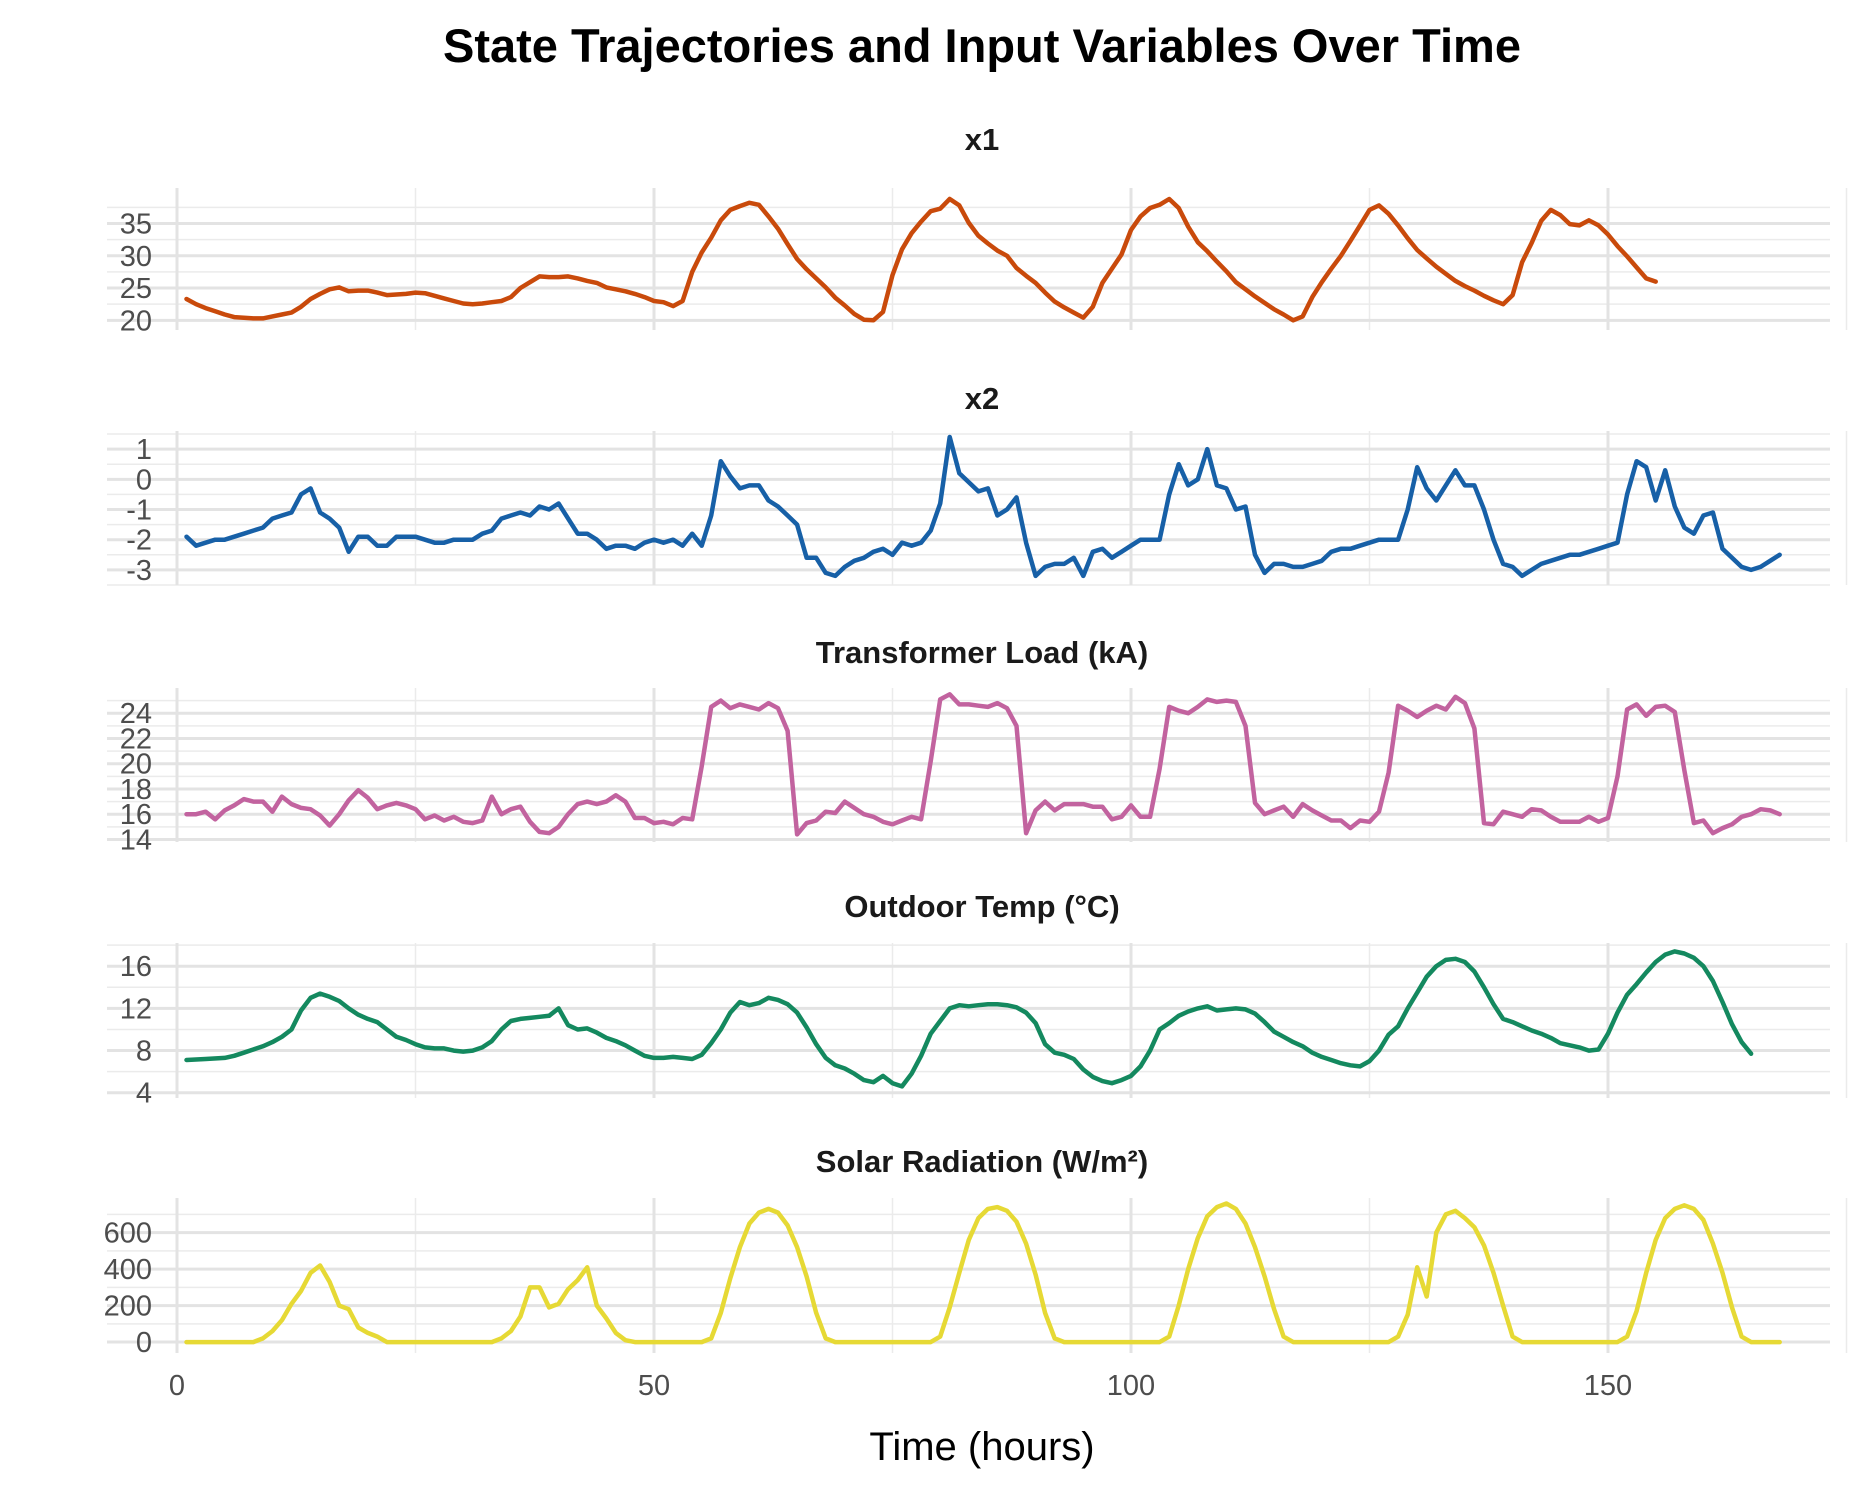 The width and height of the screenshot is (1865, 1487). What do you see at coordinates (136, 321) in the screenshot?
I see `y-tick-label: 20` at bounding box center [136, 321].